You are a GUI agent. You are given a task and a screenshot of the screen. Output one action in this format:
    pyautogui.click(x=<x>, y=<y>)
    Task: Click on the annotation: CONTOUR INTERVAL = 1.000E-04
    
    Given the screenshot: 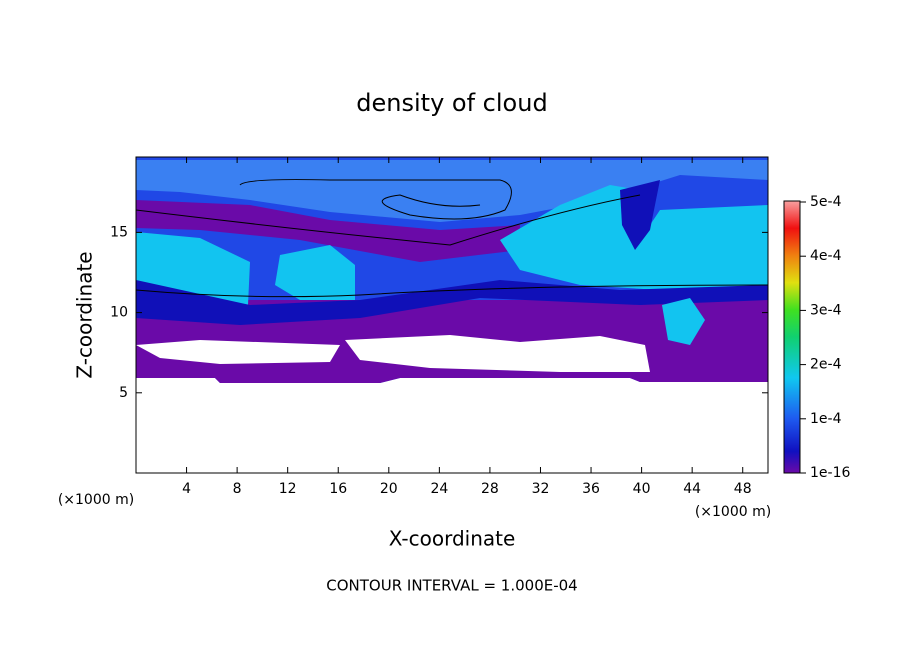 What is the action you would take?
    pyautogui.click(x=451, y=586)
    